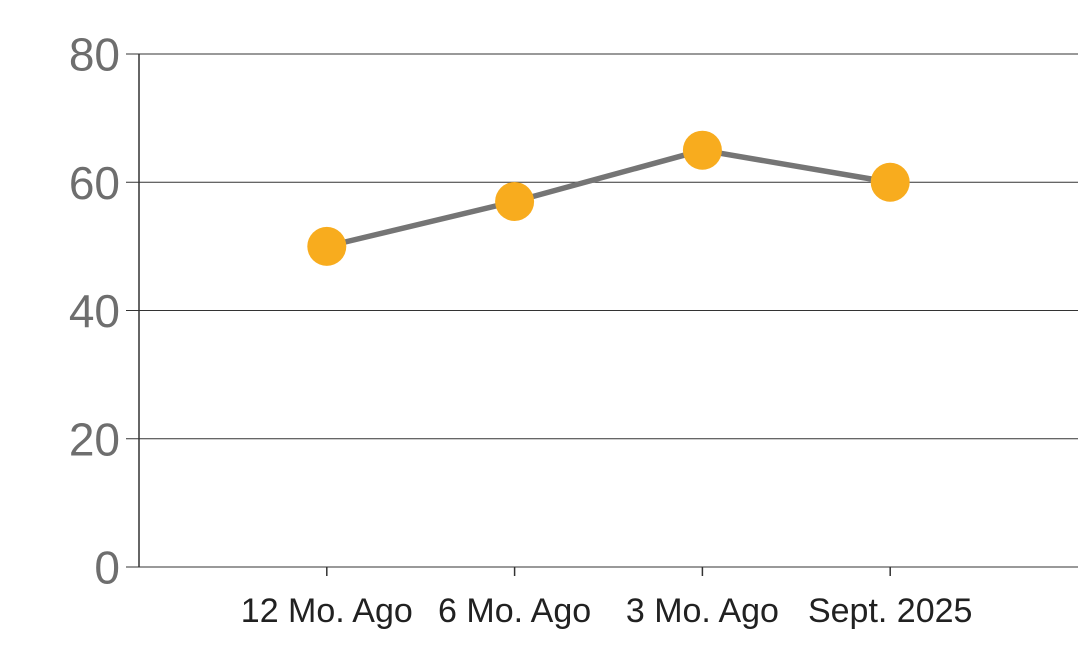  I want to click on y-axis-tick-label: 40, so click(94, 311).